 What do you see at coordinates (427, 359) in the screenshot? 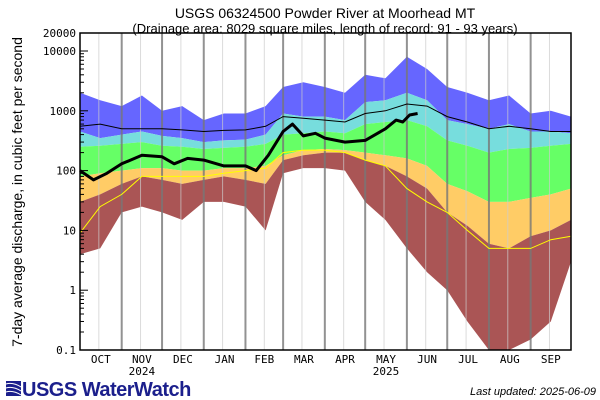
I see `x-tick-label-jun: JUN` at bounding box center [427, 359].